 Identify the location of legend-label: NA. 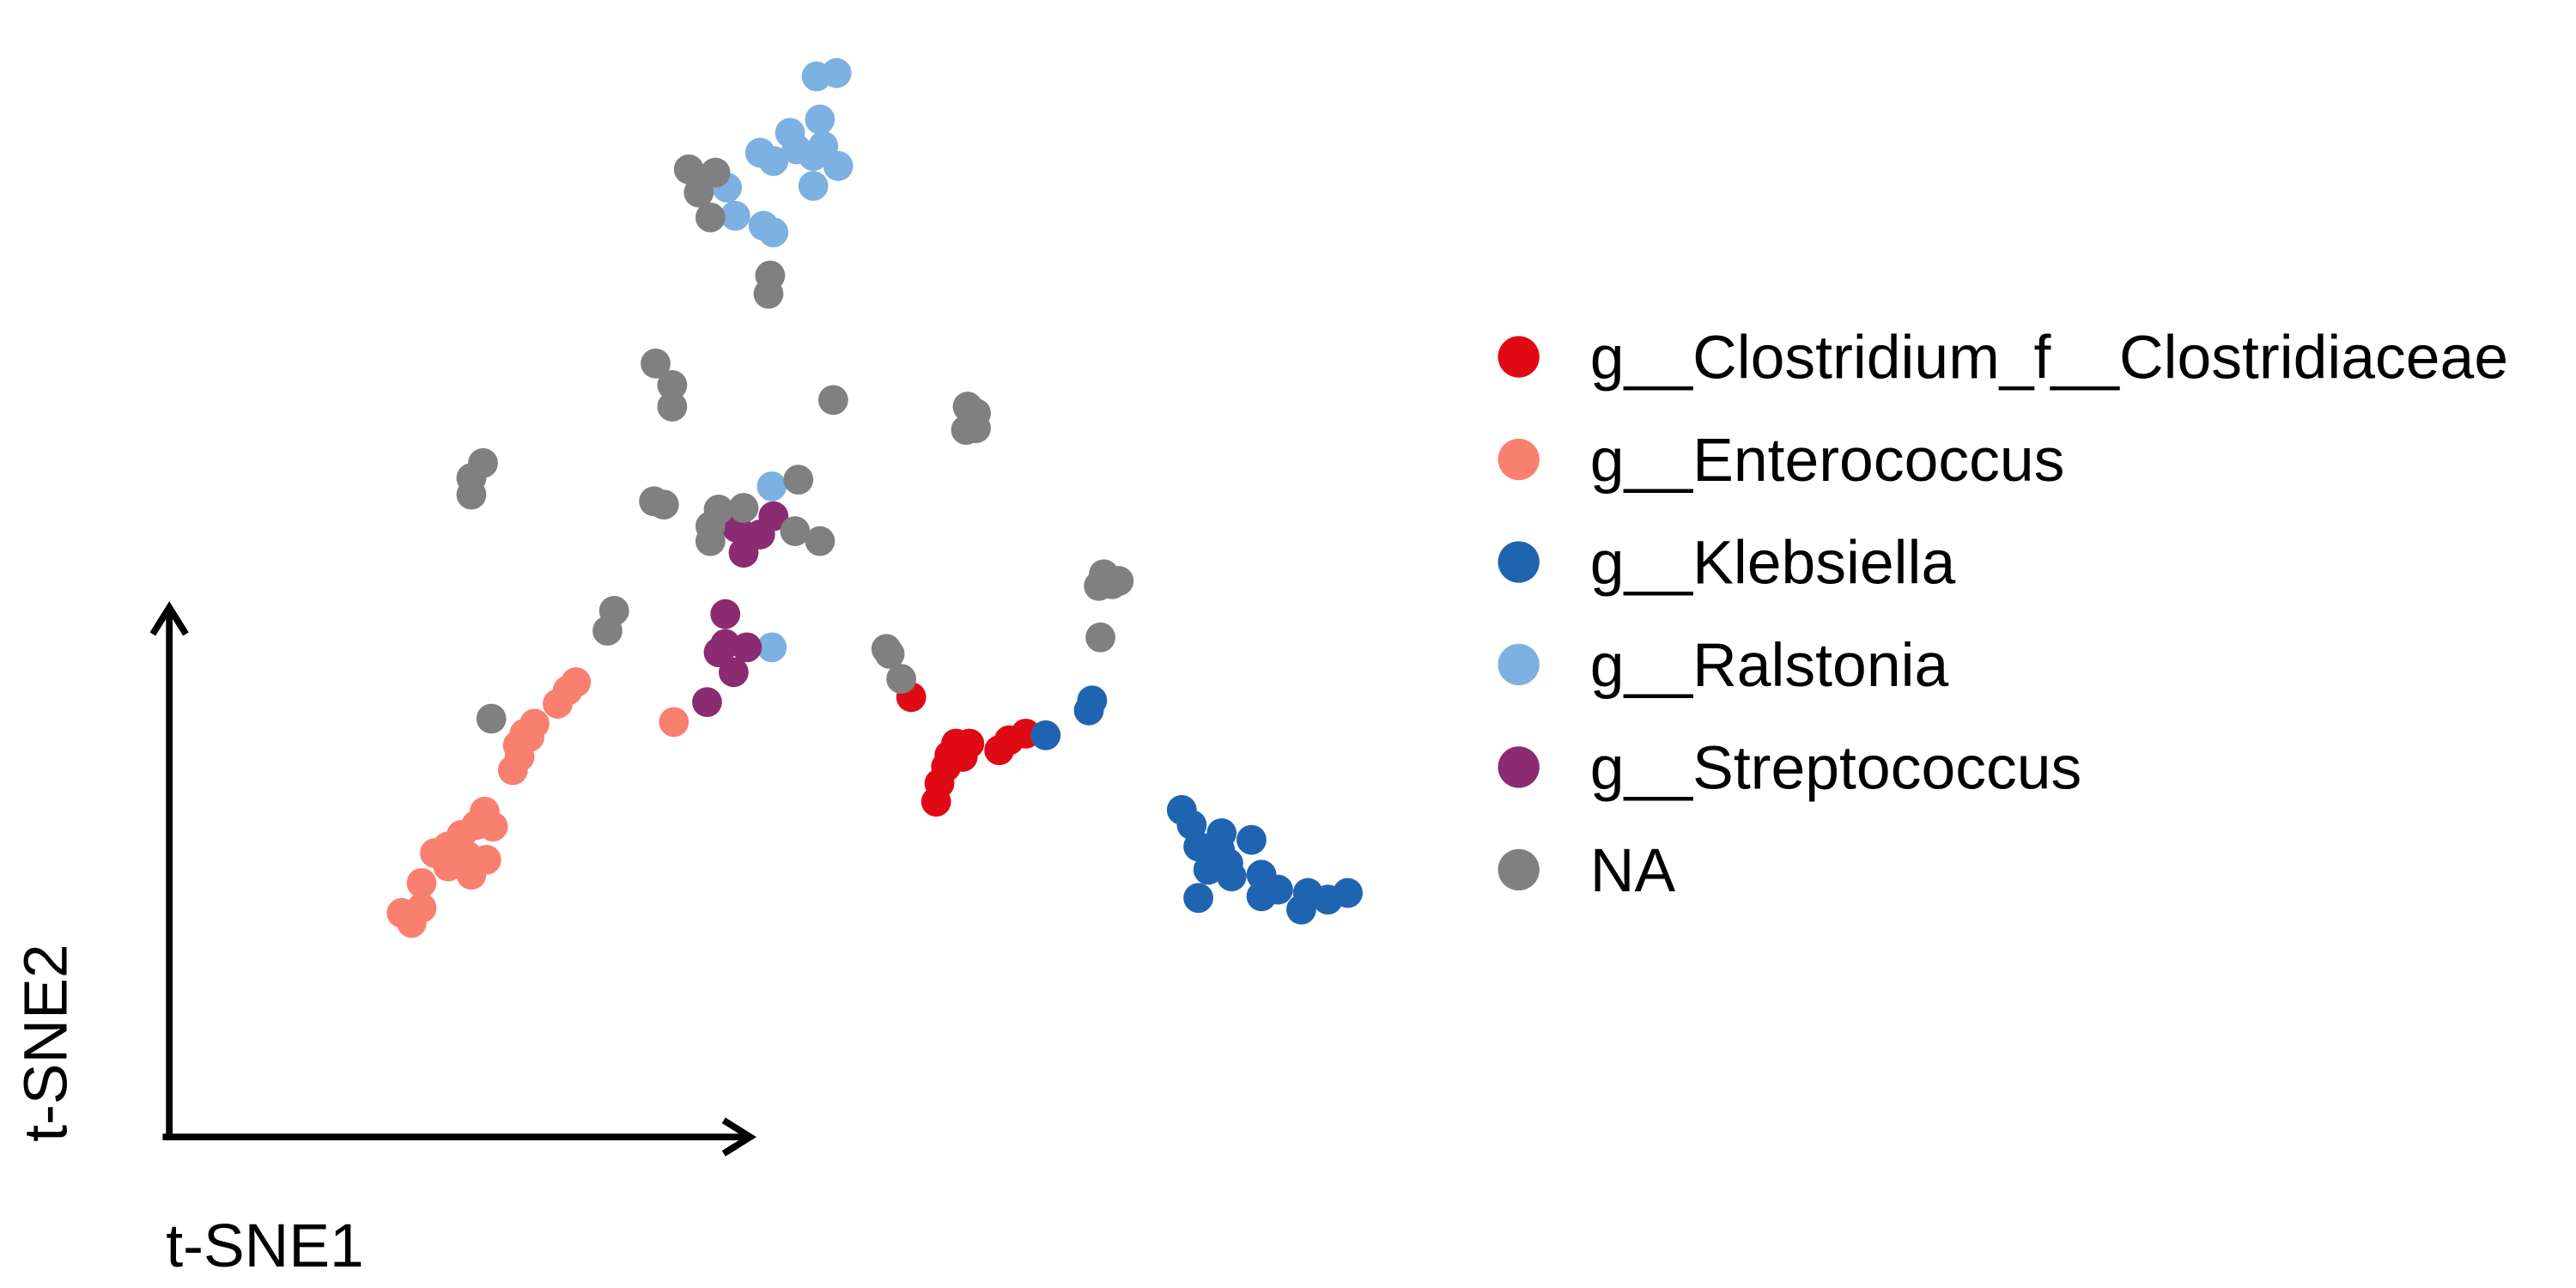
(1633, 870).